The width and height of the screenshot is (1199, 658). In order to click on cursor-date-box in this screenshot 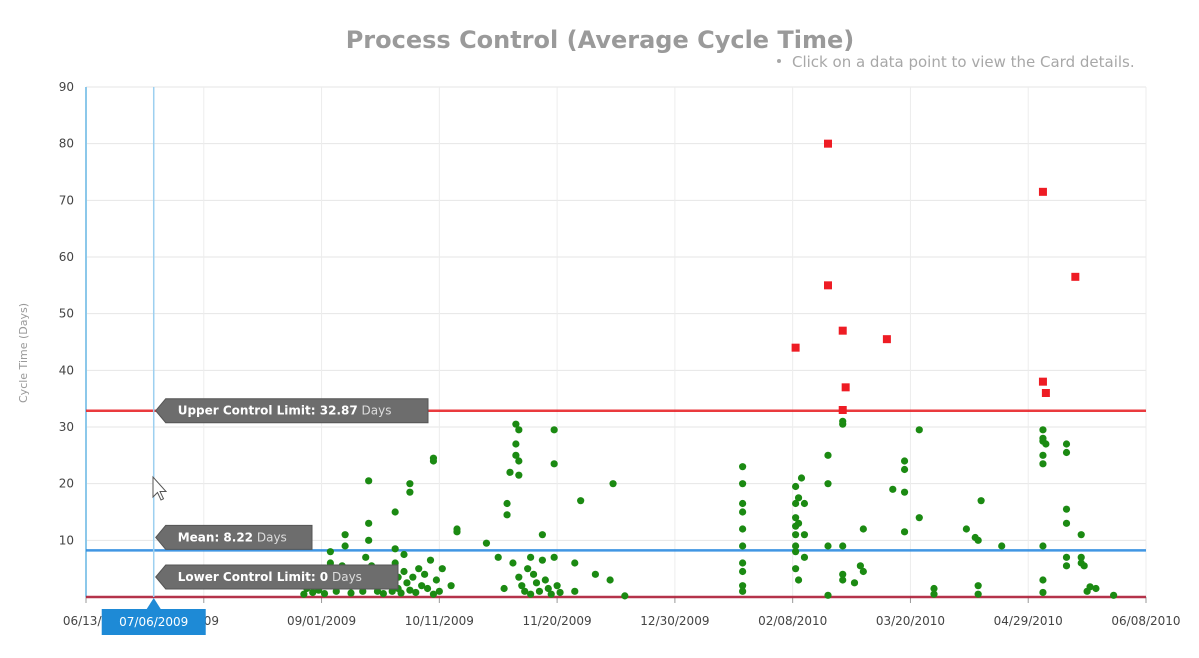, I will do `click(153, 622)`.